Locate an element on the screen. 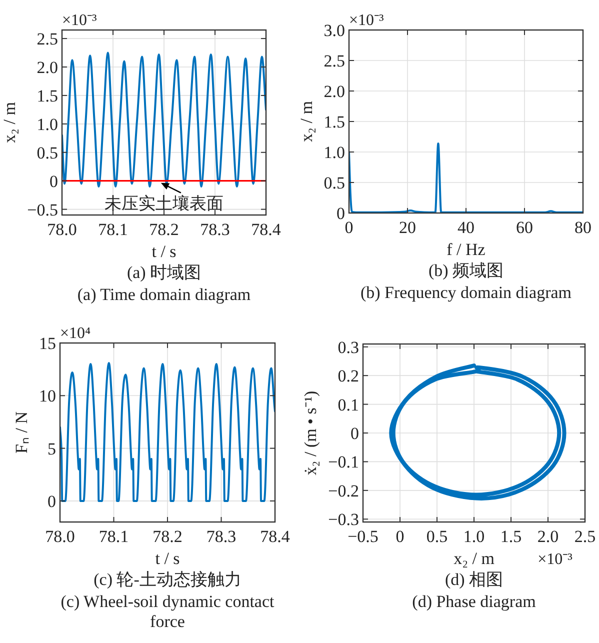 The image size is (599, 643). x-tick-label: 60 is located at coordinates (524, 227).